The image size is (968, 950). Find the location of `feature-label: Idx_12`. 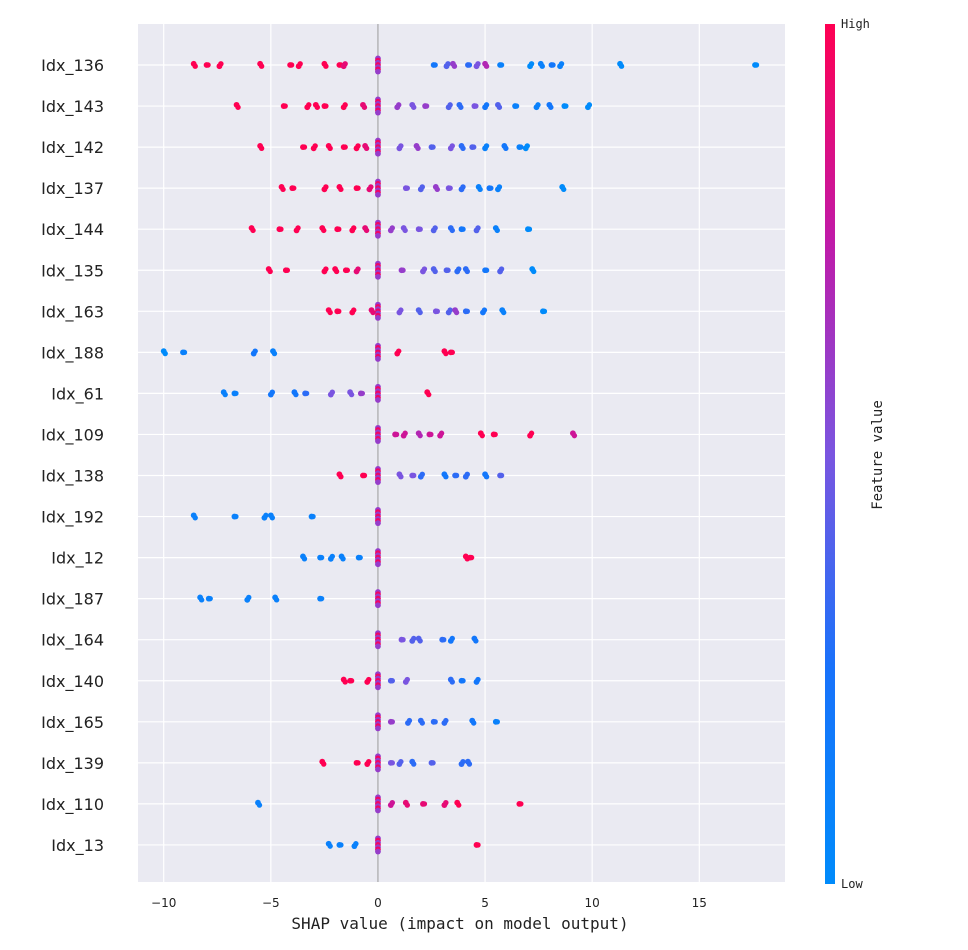

feature-label: Idx_12 is located at coordinates (77, 559).